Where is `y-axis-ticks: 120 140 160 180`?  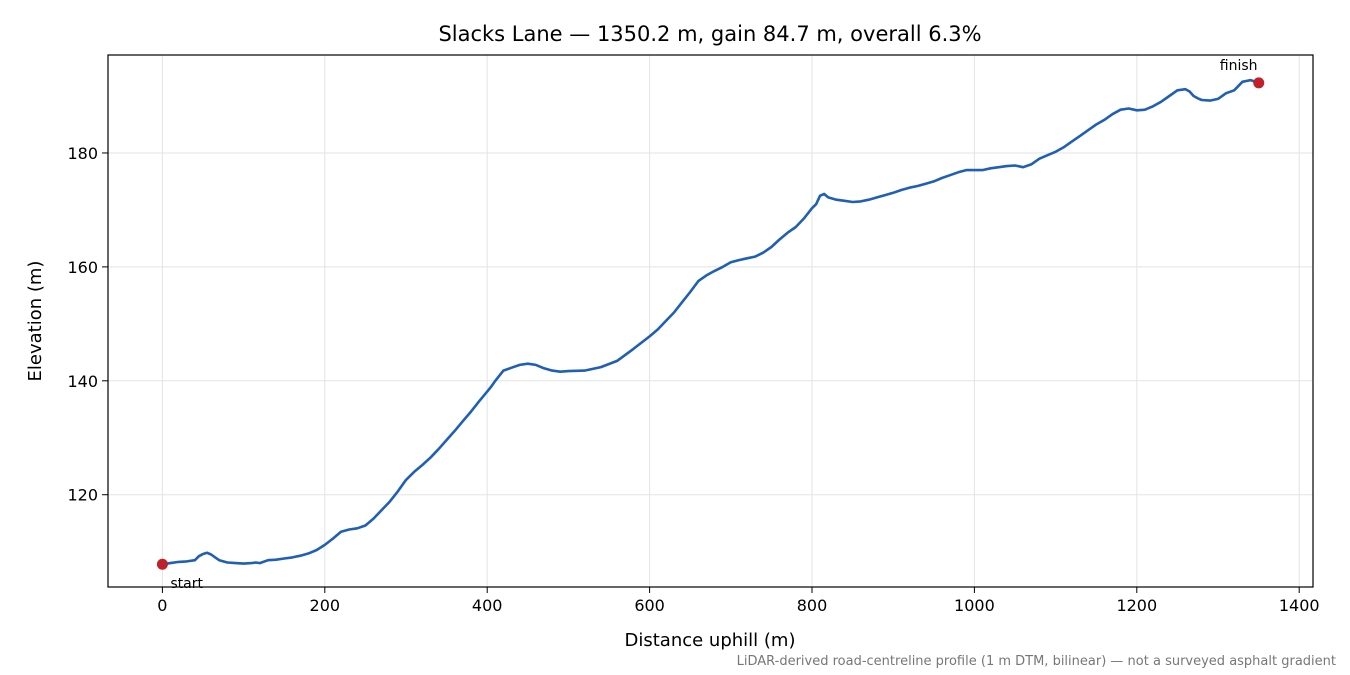
y-axis-ticks: 120 140 160 180 is located at coordinates (87, 324).